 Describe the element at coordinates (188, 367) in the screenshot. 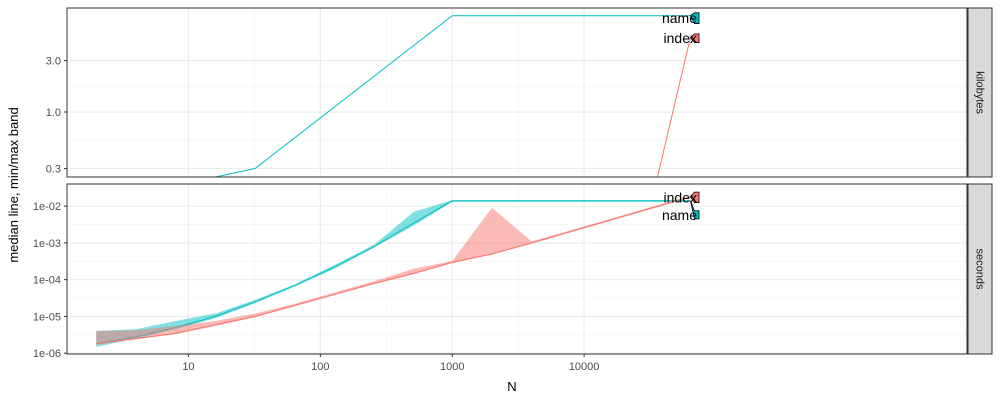

I see `x-tick-label: 10` at that location.